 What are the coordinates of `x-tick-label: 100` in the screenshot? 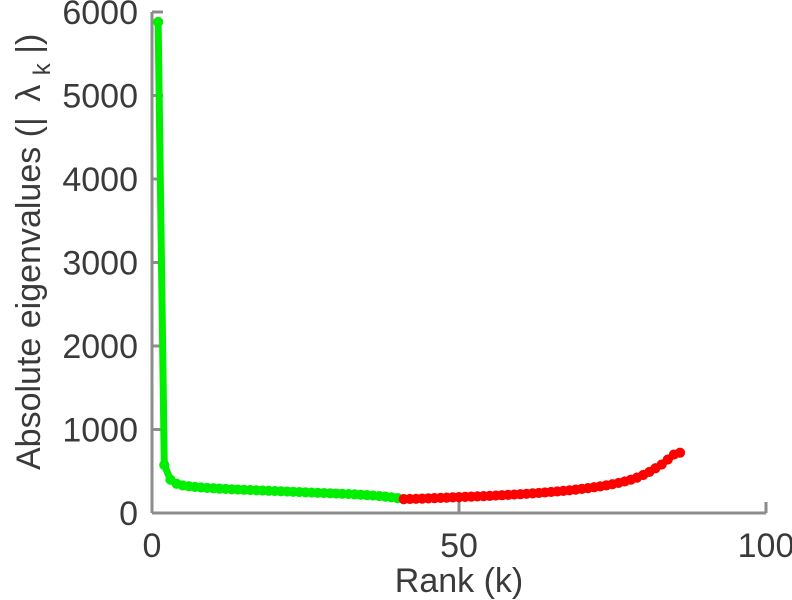 It's located at (765, 546).